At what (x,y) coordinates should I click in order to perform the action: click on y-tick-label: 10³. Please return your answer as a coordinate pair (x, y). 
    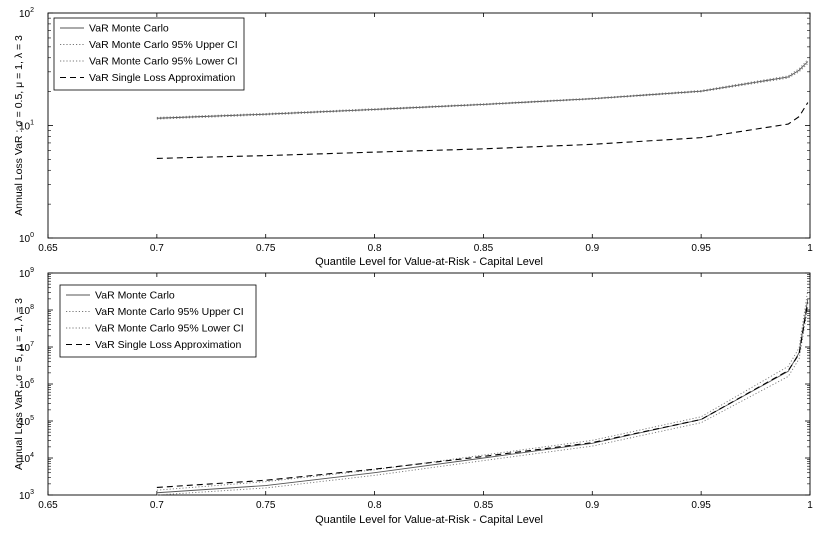
    Looking at the image, I should click on (26, 495).